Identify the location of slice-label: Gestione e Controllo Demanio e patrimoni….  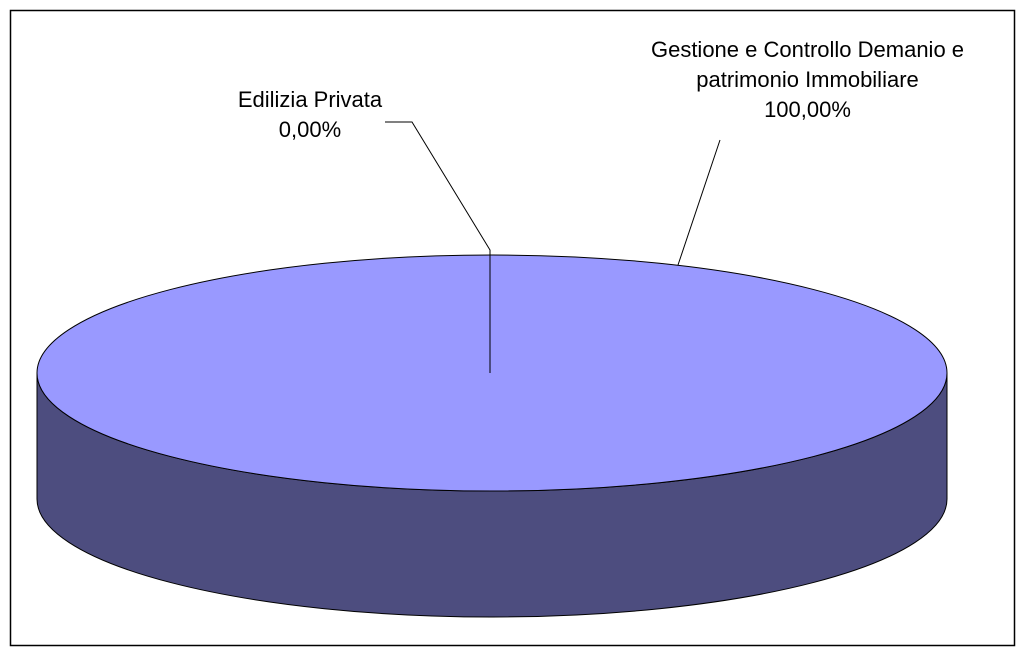
(807, 64).